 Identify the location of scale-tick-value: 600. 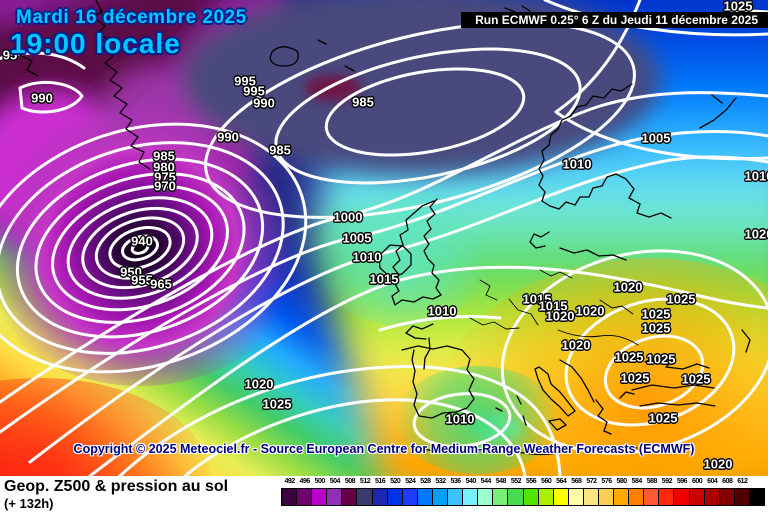
(697, 481).